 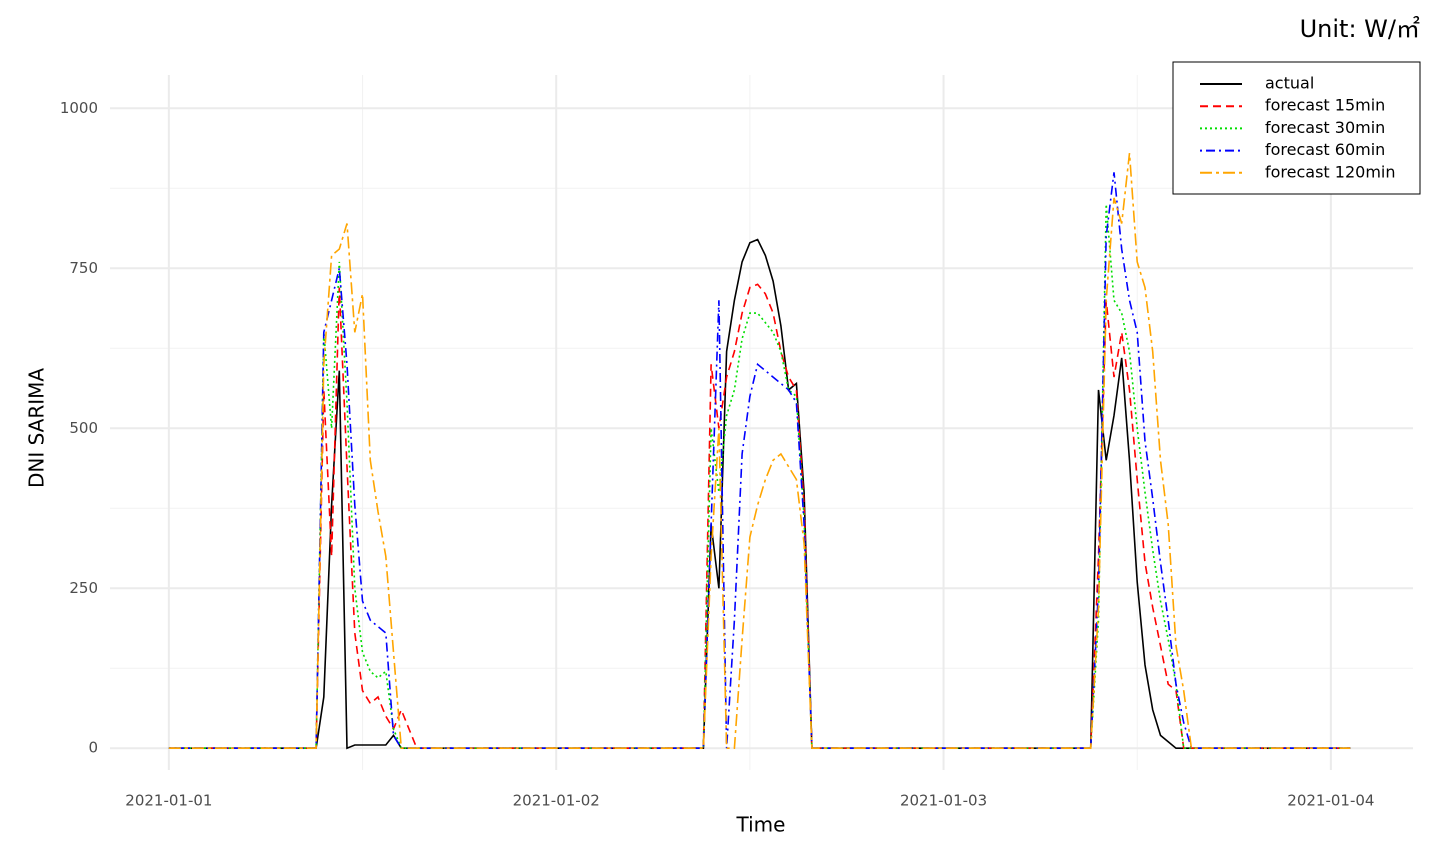 What do you see at coordinates (83, 428) in the screenshot?
I see `y-tick-label: 500` at bounding box center [83, 428].